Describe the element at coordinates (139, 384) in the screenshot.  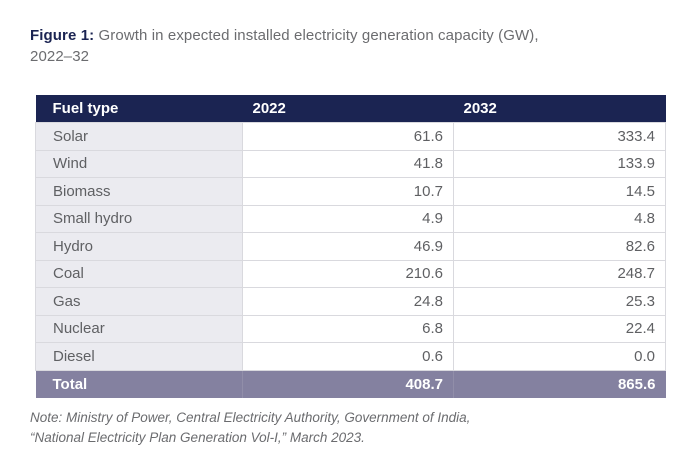
I see `total-label-cell: Total` at that location.